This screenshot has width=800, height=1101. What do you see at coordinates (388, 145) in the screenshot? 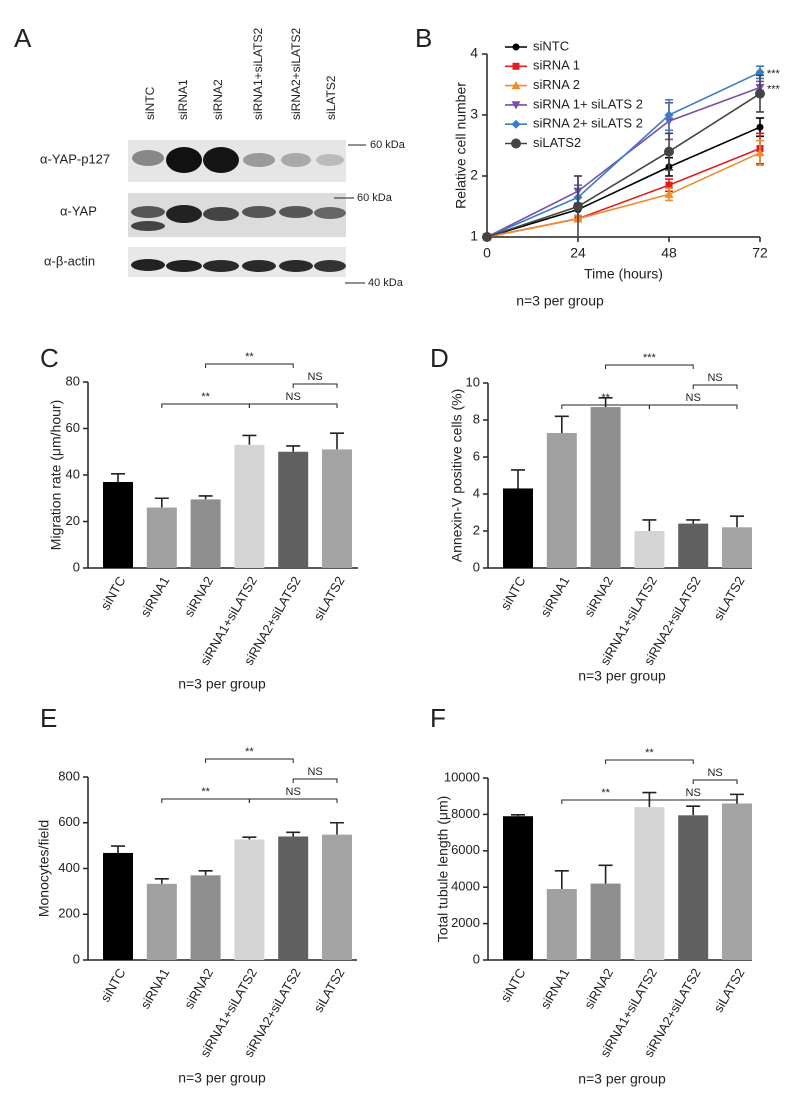
I see `marker-label: 60 kDa` at bounding box center [388, 145].